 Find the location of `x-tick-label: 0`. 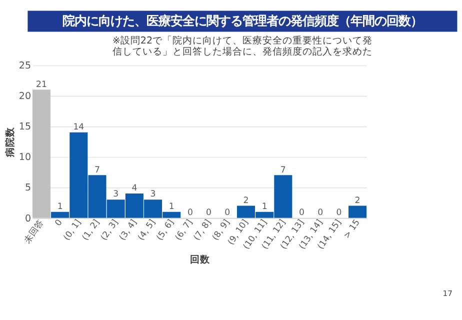

x-tick-label: 0 is located at coordinates (59, 223).